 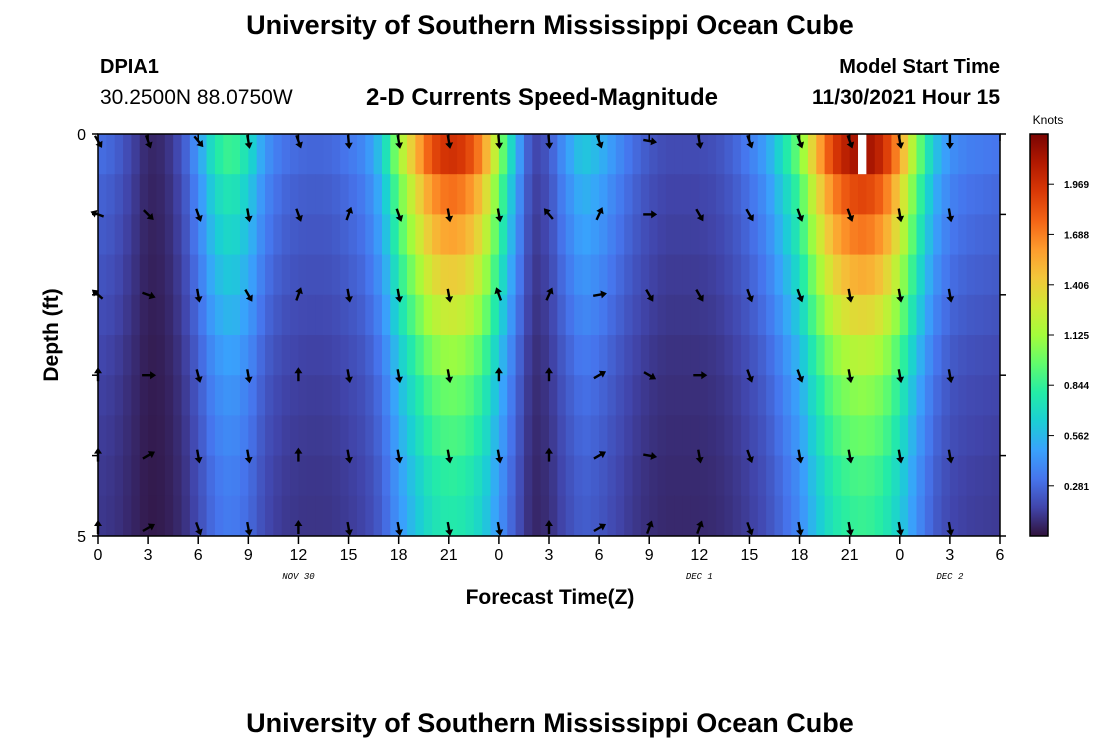 I want to click on x-tick-label: 21, so click(x=449, y=555).